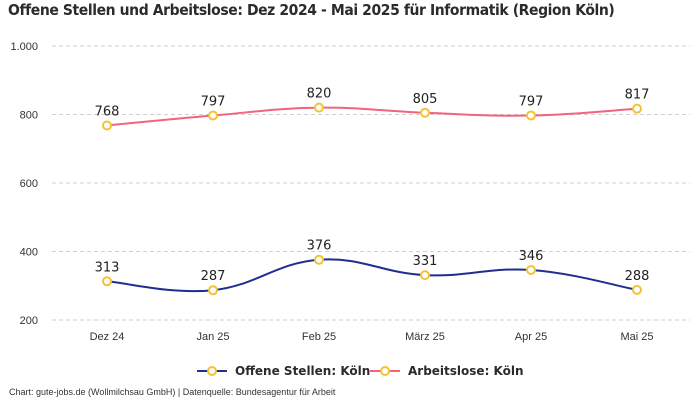 The width and height of the screenshot is (700, 400). Describe the element at coordinates (212, 337) in the screenshot. I see `x-tick-label: Jan 25` at that location.